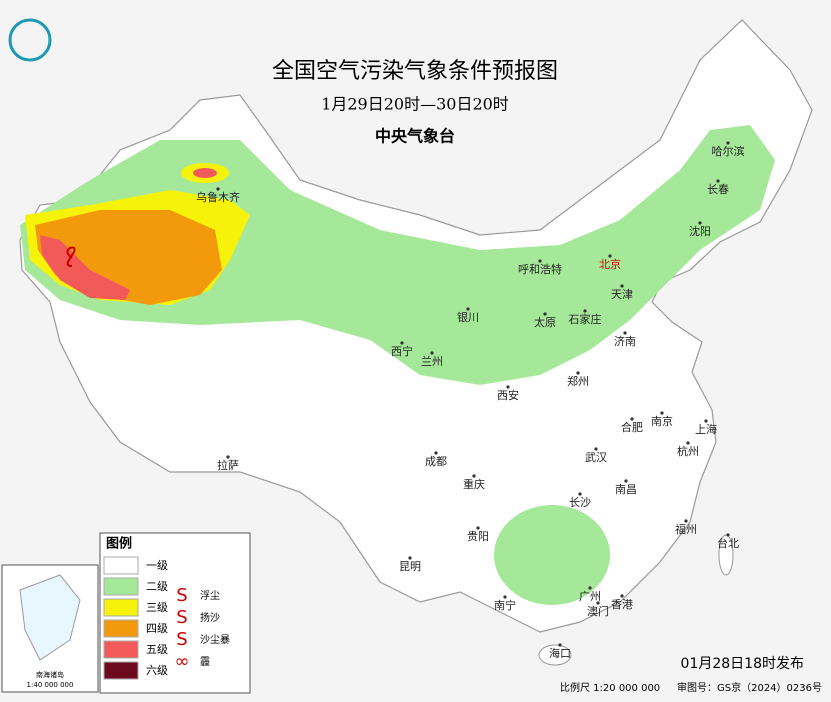  What do you see at coordinates (505, 605) in the screenshot?
I see `city-label: 南宁` at bounding box center [505, 605].